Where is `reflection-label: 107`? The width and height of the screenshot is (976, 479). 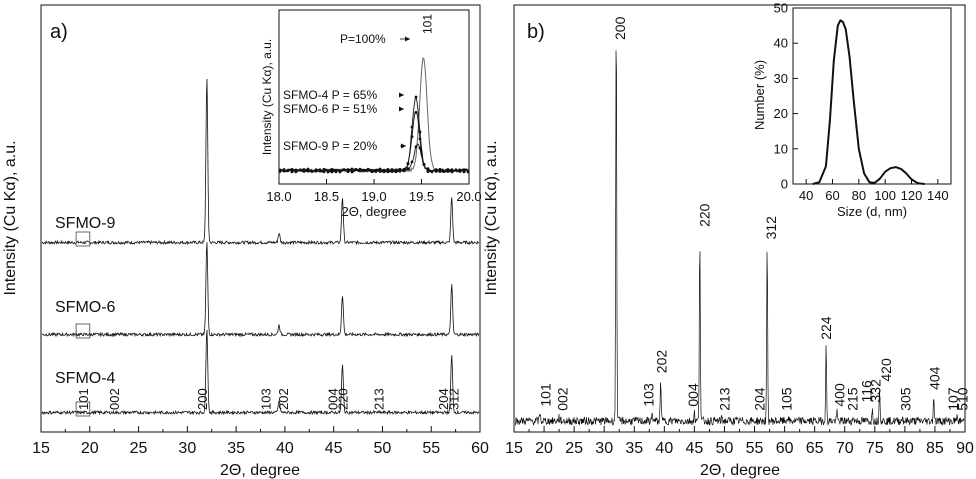 reflection-label: 107 is located at coordinates (953, 399).